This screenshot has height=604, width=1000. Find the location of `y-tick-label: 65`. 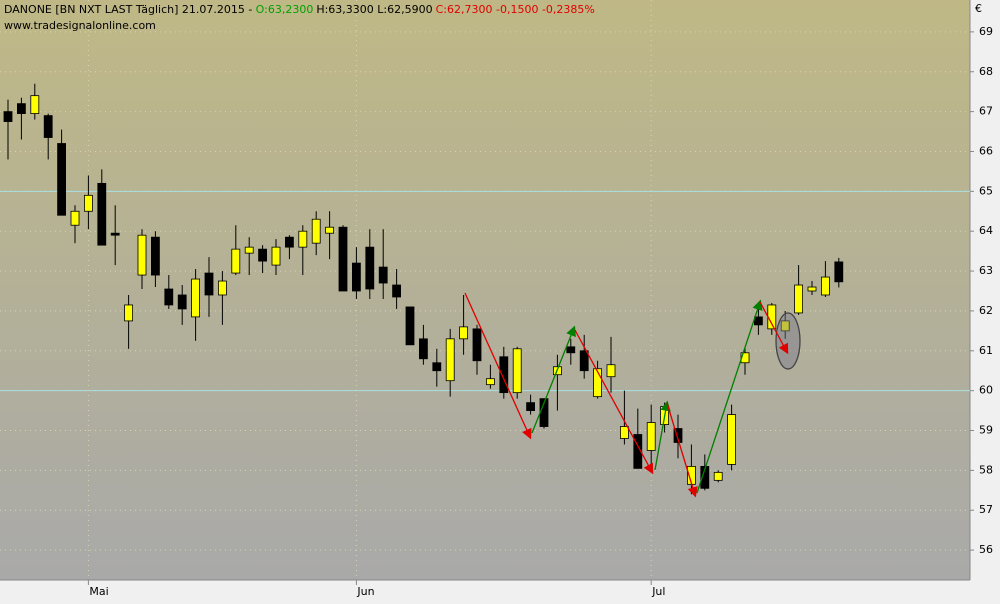

y-tick-label: 65 is located at coordinates (986, 190).